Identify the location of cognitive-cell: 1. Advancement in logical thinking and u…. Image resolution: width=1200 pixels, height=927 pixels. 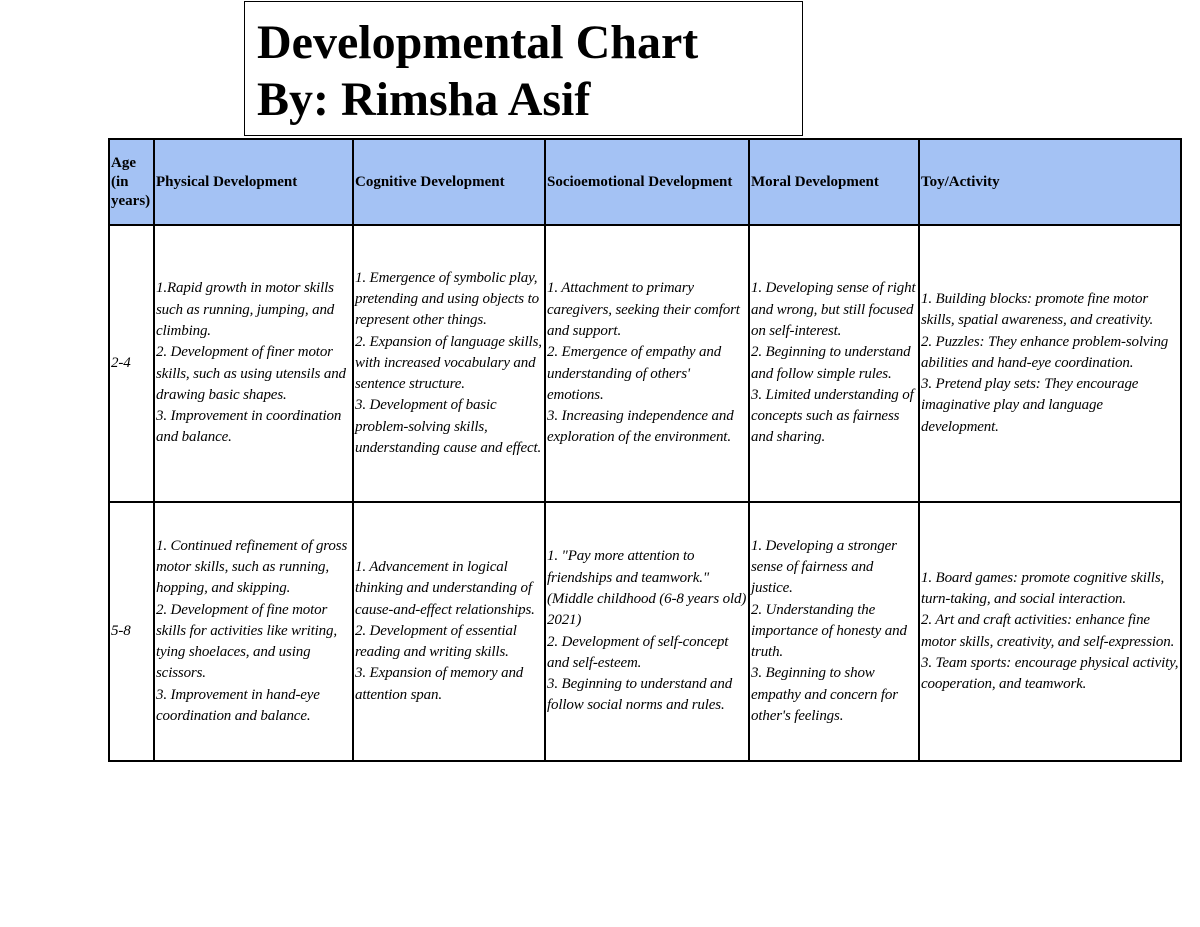
(449, 631).